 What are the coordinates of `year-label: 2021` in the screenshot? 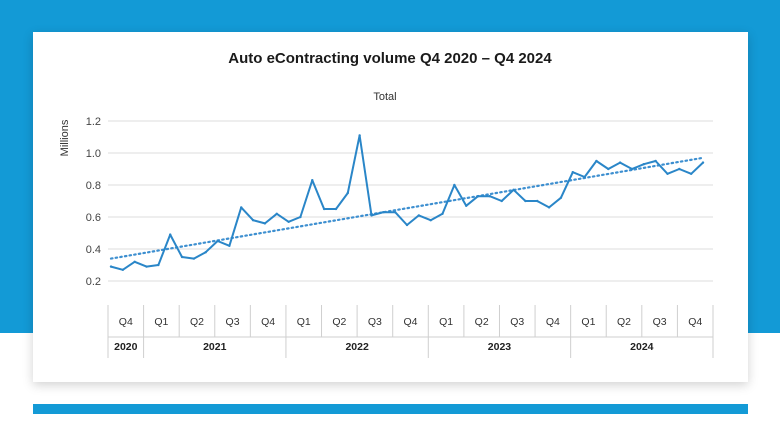 It's located at (215, 347).